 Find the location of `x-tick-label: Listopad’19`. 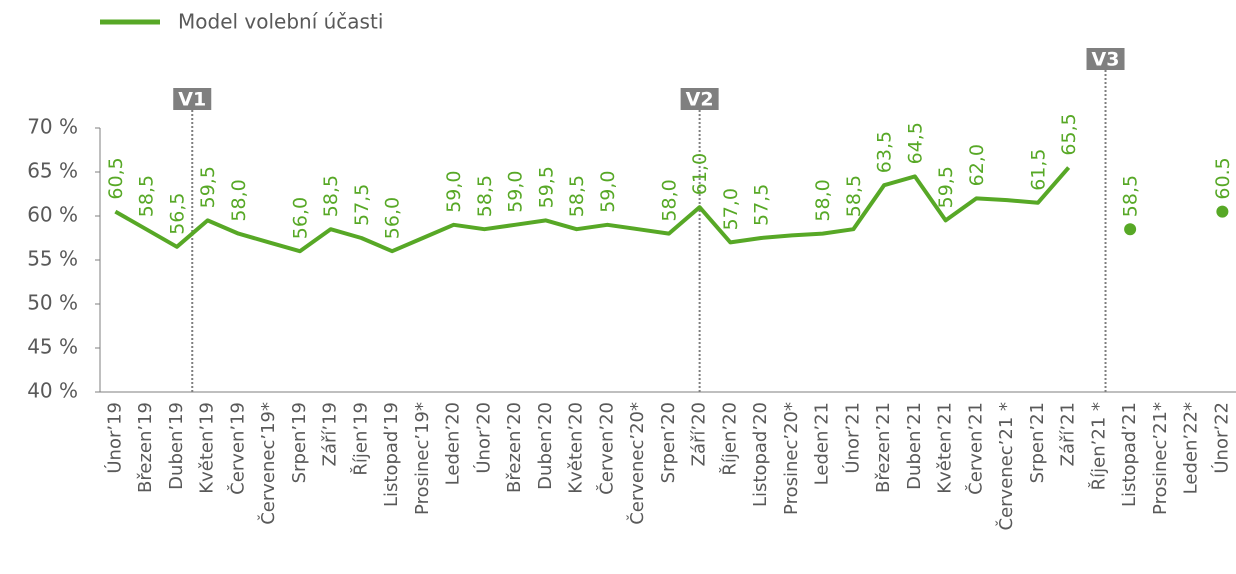

x-tick-label: Listopad’19 is located at coordinates (391, 454).